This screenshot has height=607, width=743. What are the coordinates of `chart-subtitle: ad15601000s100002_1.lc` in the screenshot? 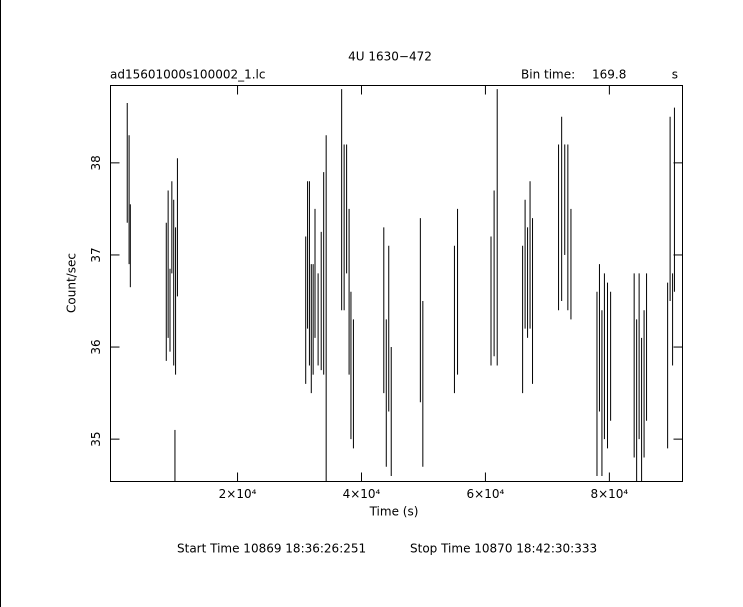 It's located at (188, 75).